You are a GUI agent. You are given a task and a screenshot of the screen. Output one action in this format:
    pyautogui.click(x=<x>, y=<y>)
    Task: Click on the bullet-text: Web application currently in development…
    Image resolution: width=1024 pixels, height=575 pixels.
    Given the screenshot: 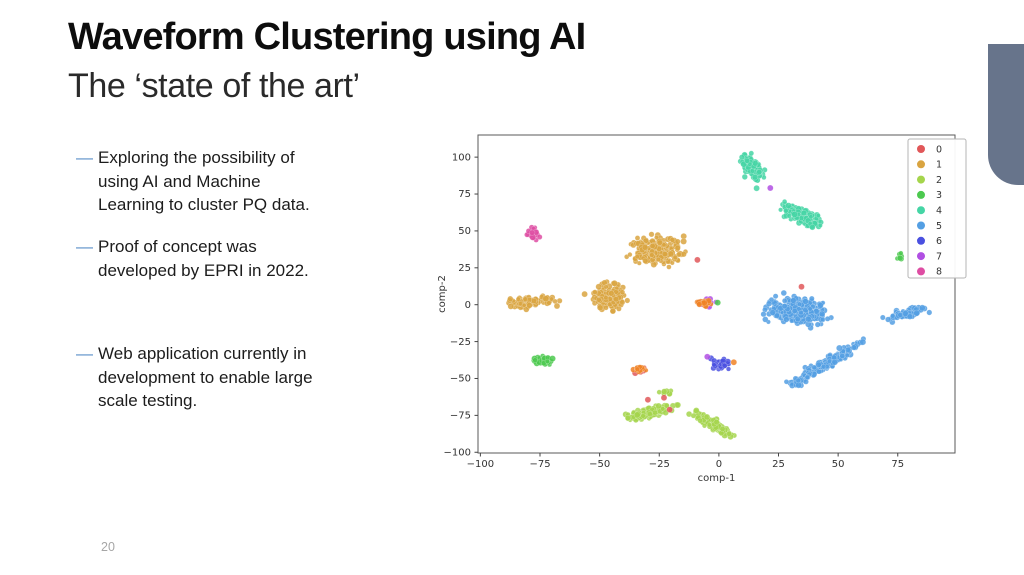 What is the action you would take?
    pyautogui.click(x=205, y=377)
    